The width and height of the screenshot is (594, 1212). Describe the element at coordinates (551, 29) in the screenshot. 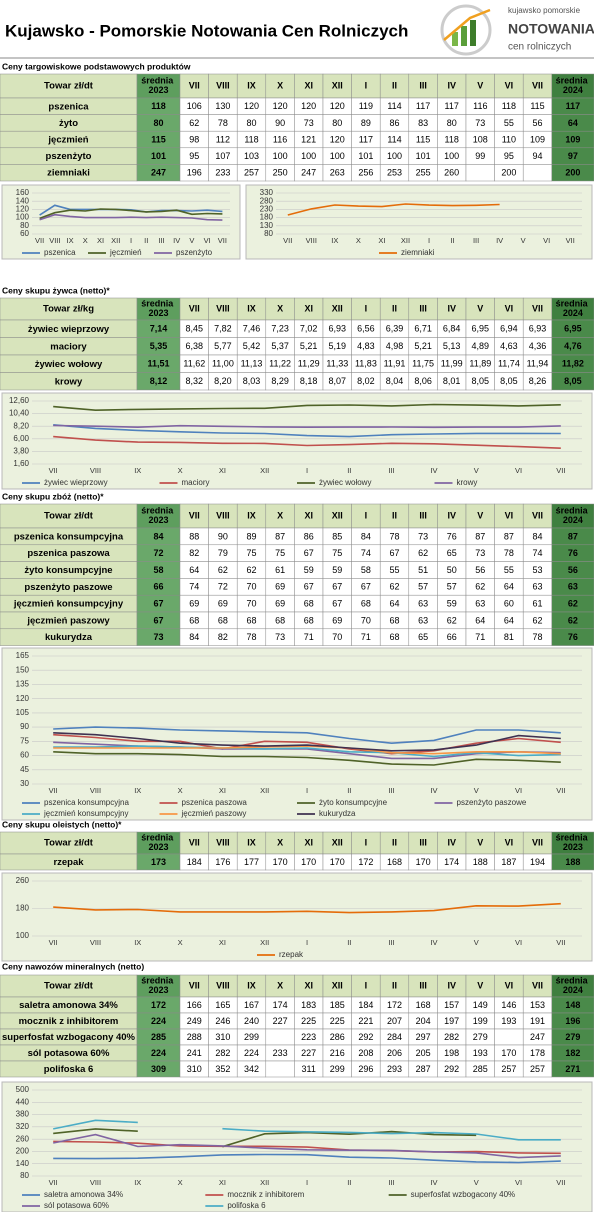

I see `logo-line2: NOTOWANIA` at that location.